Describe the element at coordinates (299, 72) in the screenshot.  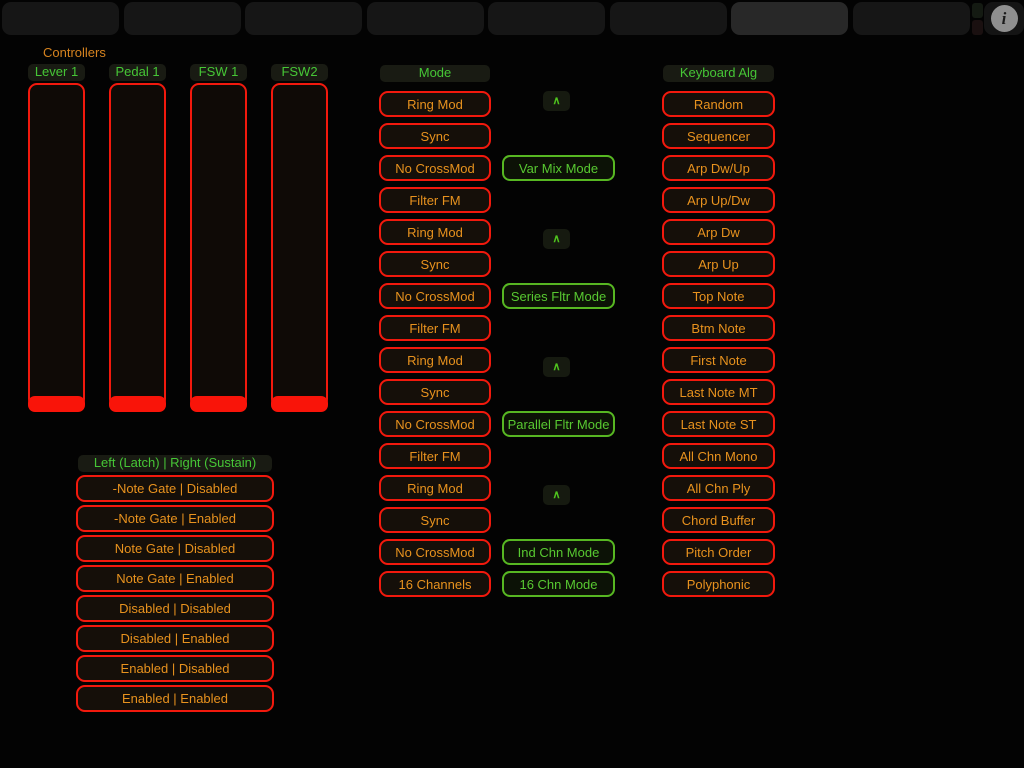
I see `slider-label-fsw2: FSW2` at that location.